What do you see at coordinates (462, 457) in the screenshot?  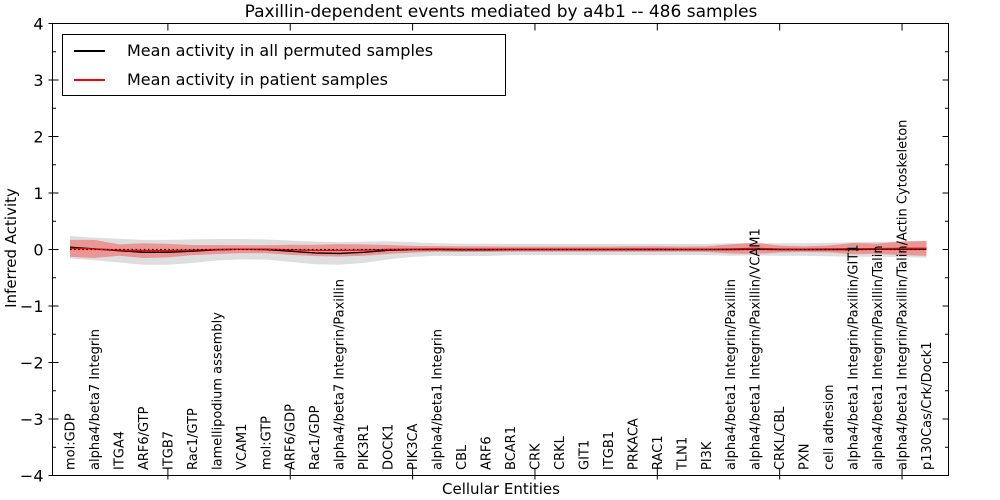 I see `x-category-label: CBL` at bounding box center [462, 457].